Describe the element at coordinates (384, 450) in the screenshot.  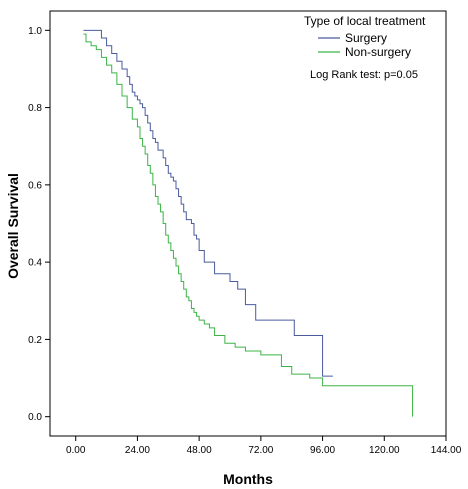
I see `x-tick-label: 120.00` at that location.